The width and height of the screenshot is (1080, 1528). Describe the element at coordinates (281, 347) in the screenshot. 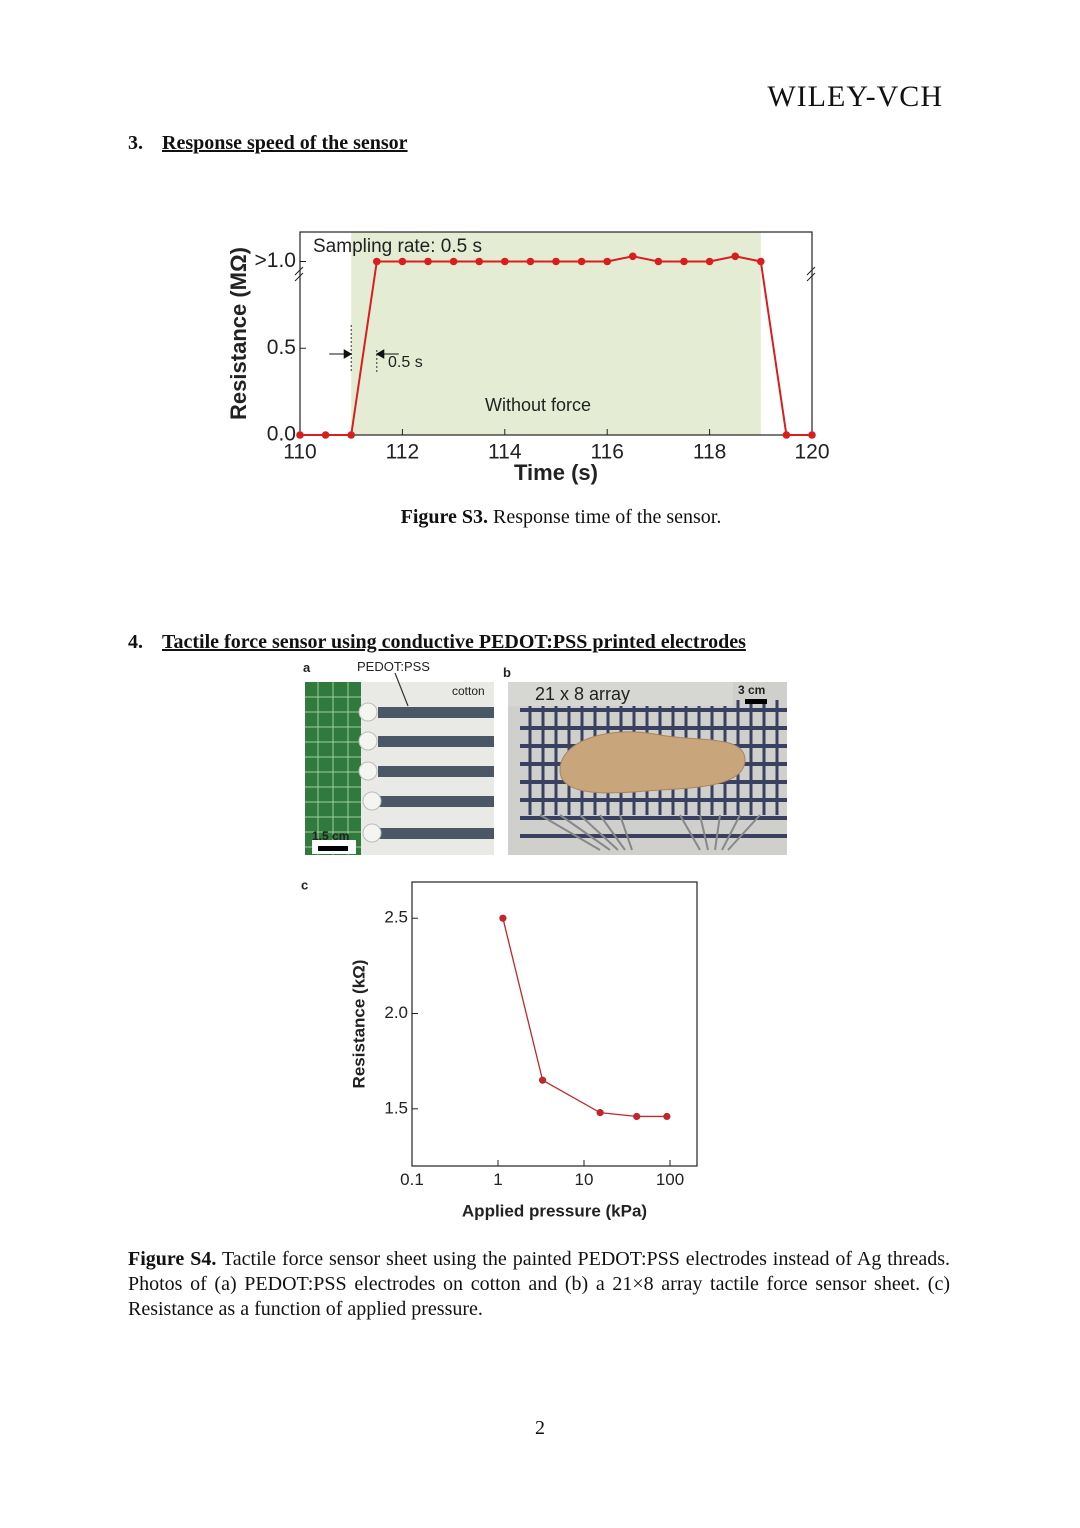

I see `y-tick-label: 0.5` at that location.